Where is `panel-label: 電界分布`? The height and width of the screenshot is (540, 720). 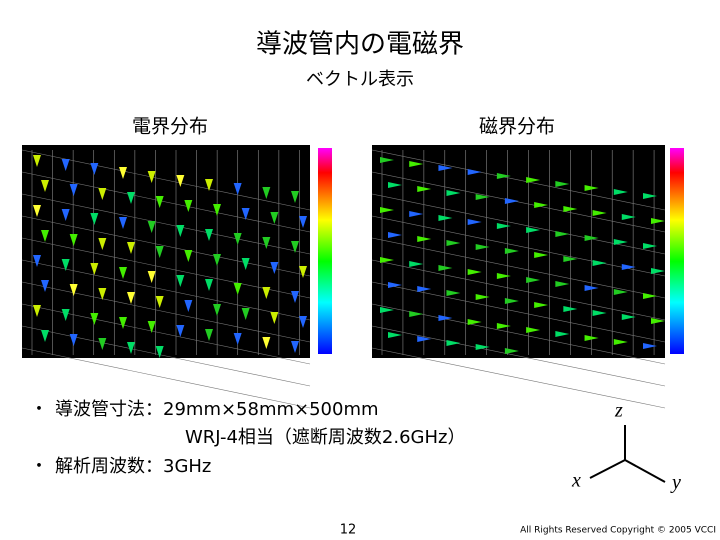 panel-label: 電界分布 is located at coordinates (170, 127).